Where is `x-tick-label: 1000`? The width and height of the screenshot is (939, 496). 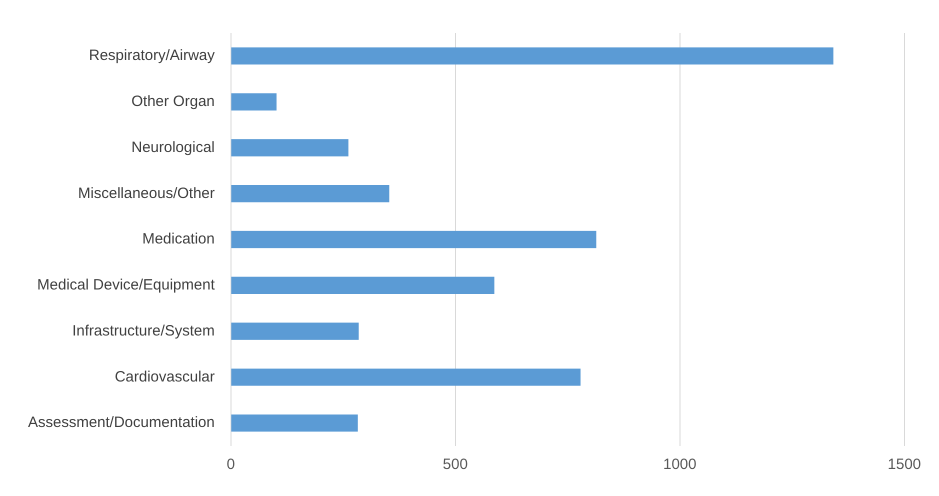
x-tick-label: 1000 is located at coordinates (679, 465).